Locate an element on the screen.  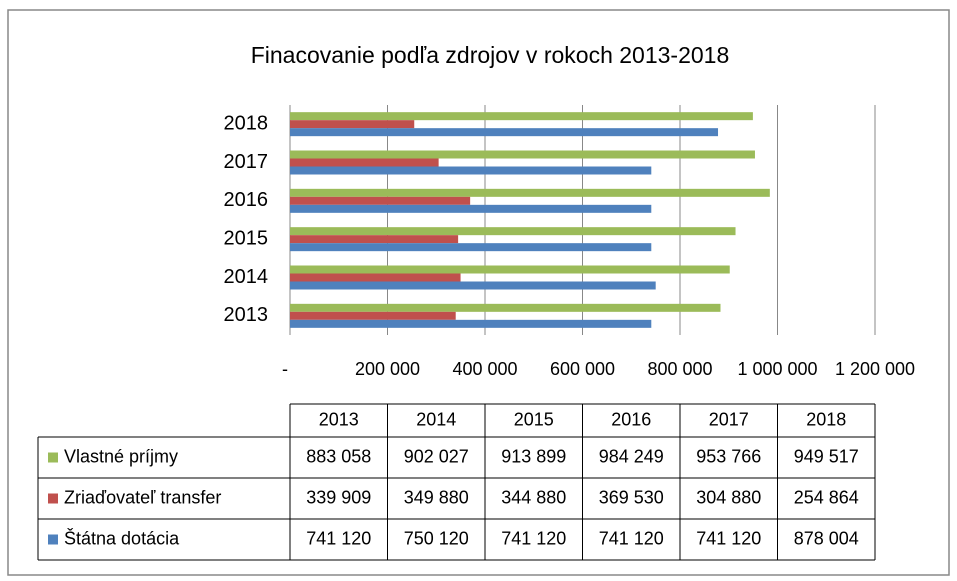
table-header: 2013 is located at coordinates (339, 419).